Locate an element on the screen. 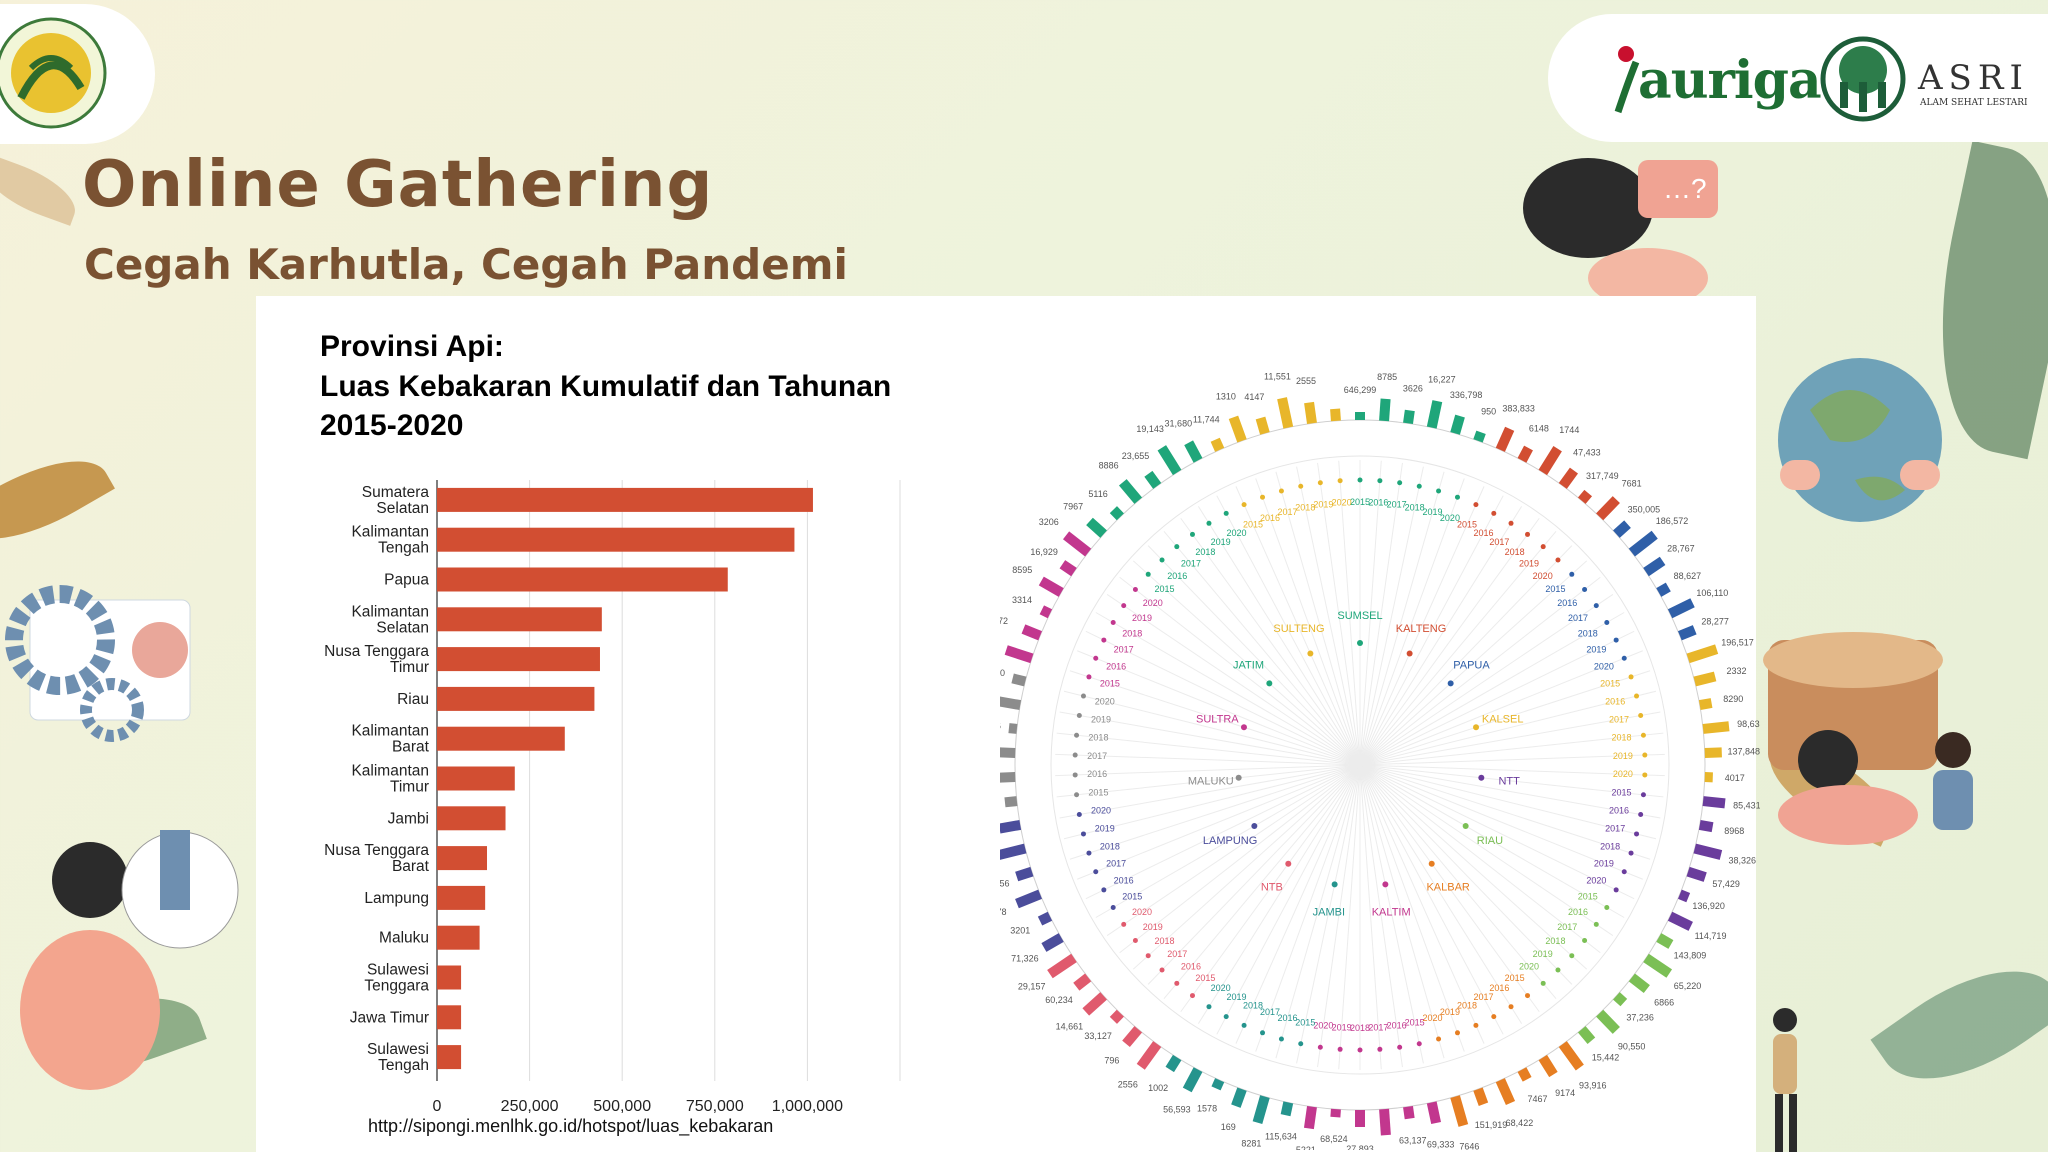 Image resolution: width=2048 pixels, height=1152 pixels. category-label: Jambi is located at coordinates (408, 818).